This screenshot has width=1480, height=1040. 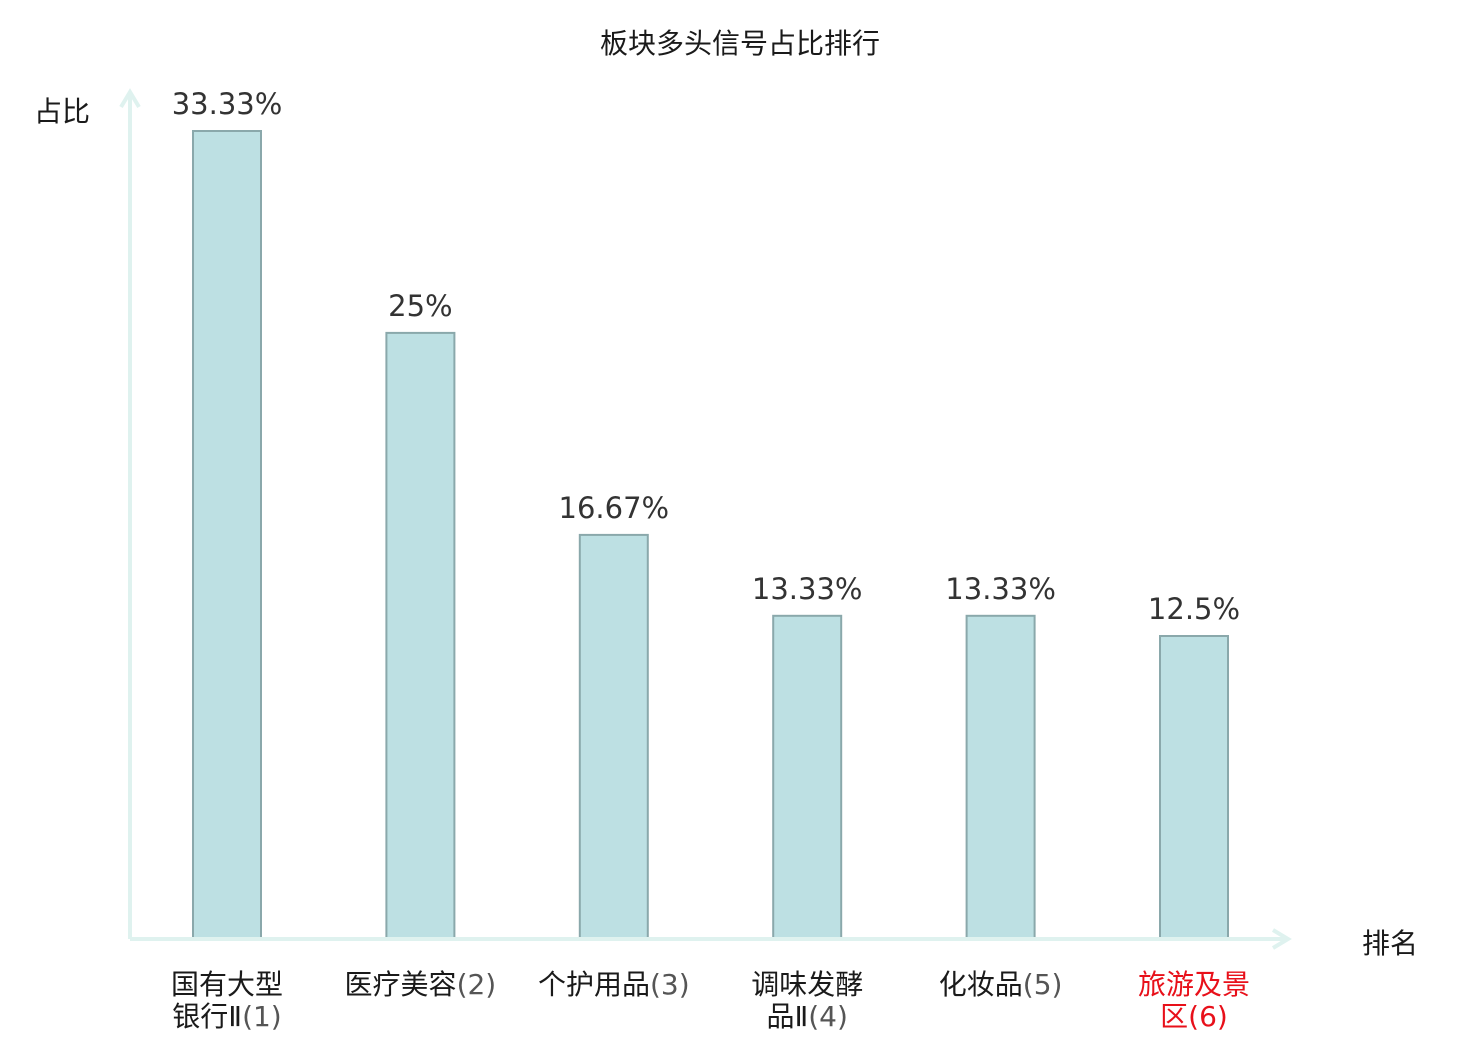 I want to click on x-tick-label: 调味发酵品Ⅱ(4), so click(x=807, y=1000).